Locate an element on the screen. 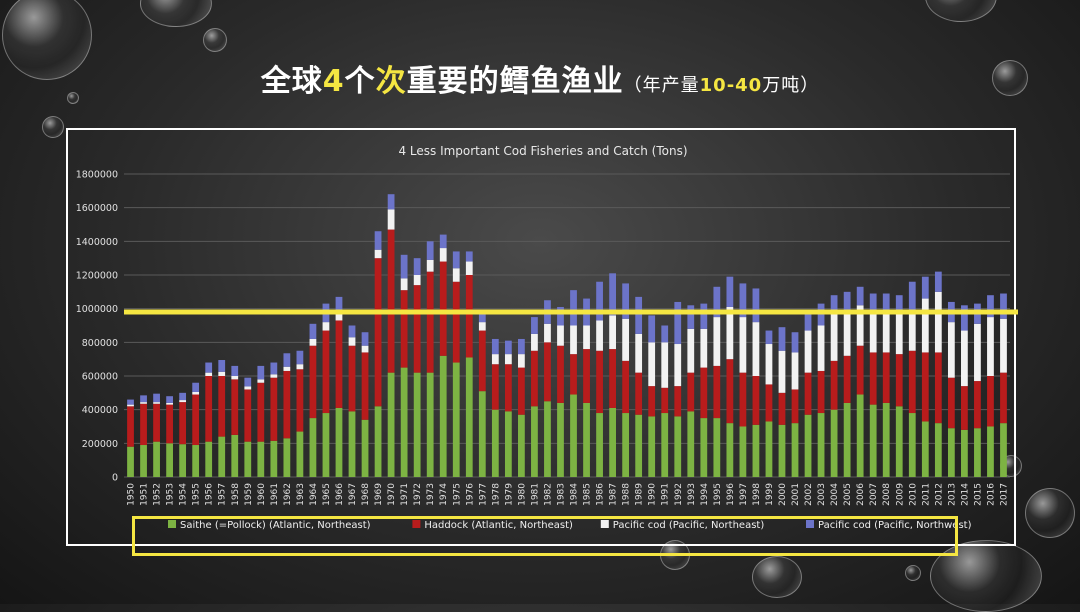 This screenshot has height=612, width=1080. x-tick-label: 1951 is located at coordinates (145, 494).